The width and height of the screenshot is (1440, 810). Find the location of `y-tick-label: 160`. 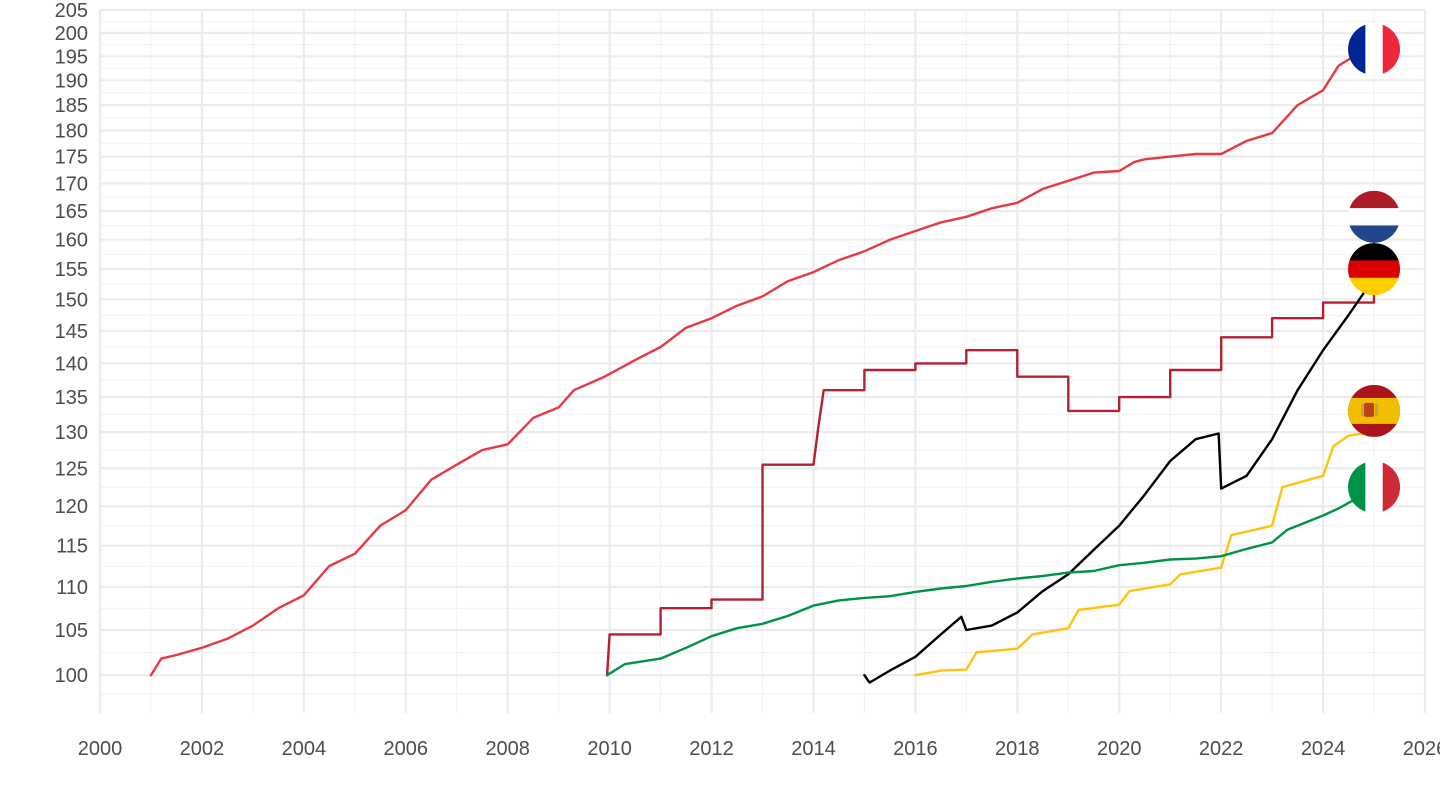

y-tick-label: 160 is located at coordinates (71, 241).